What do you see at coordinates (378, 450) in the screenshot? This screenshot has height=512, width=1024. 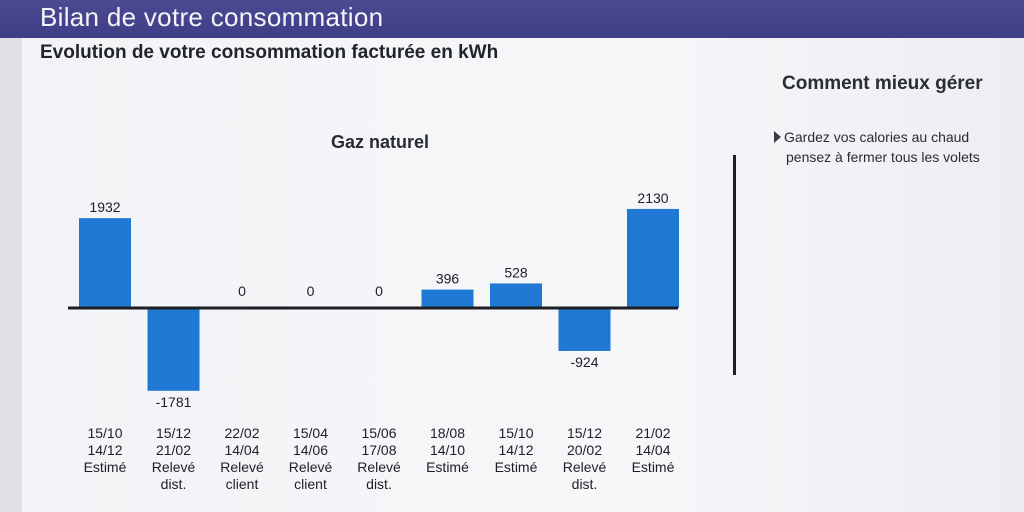 I see `x-tick-label: 17/08` at bounding box center [378, 450].